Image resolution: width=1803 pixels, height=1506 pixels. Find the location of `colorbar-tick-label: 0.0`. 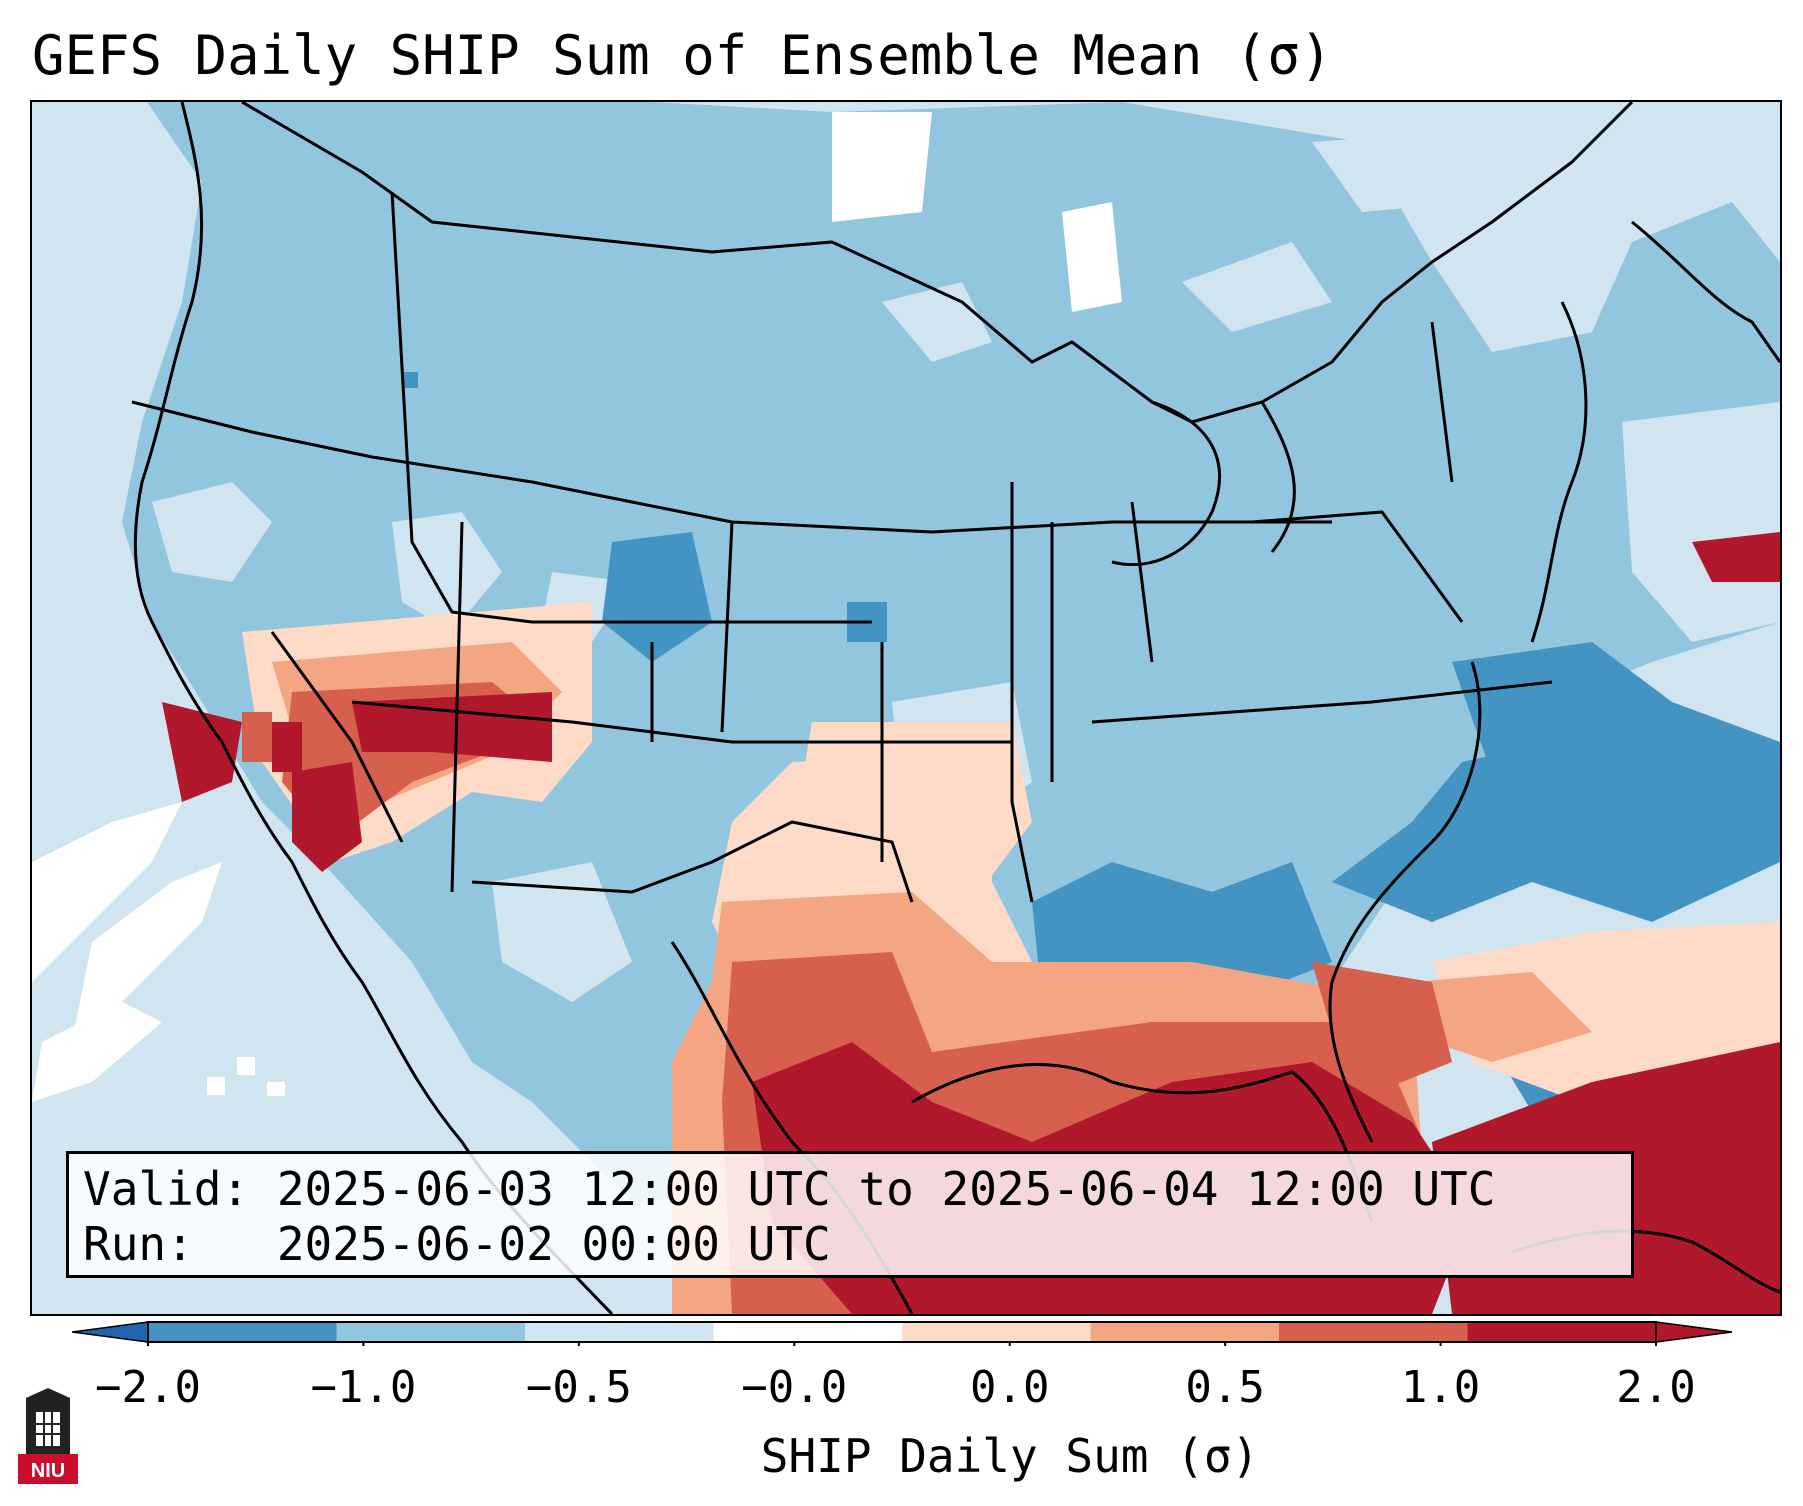

colorbar-tick-label: 0.0 is located at coordinates (1009, 1387).